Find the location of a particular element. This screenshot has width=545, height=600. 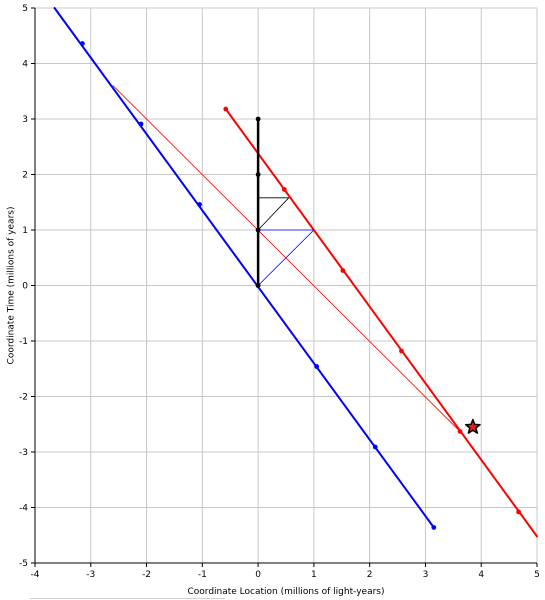

y-axis-label: Coordinate Time (millions of years) is located at coordinates (12, 286).